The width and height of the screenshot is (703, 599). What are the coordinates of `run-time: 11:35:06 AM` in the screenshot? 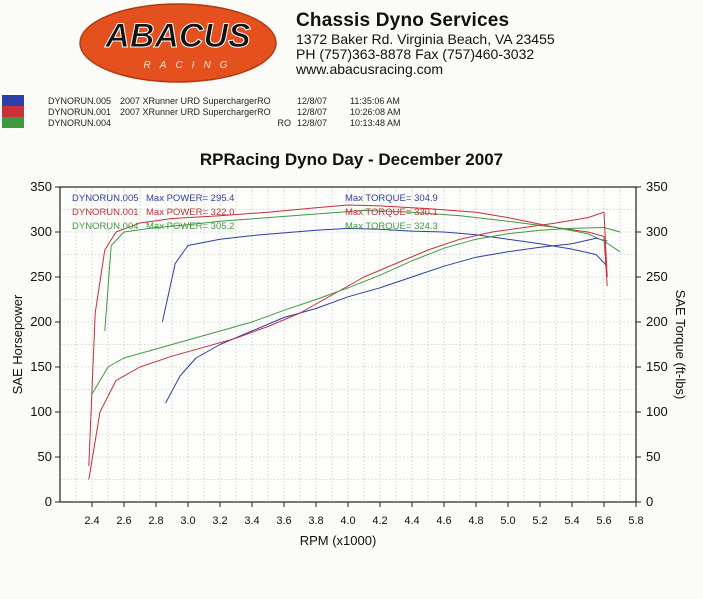 It's located at (375, 100).